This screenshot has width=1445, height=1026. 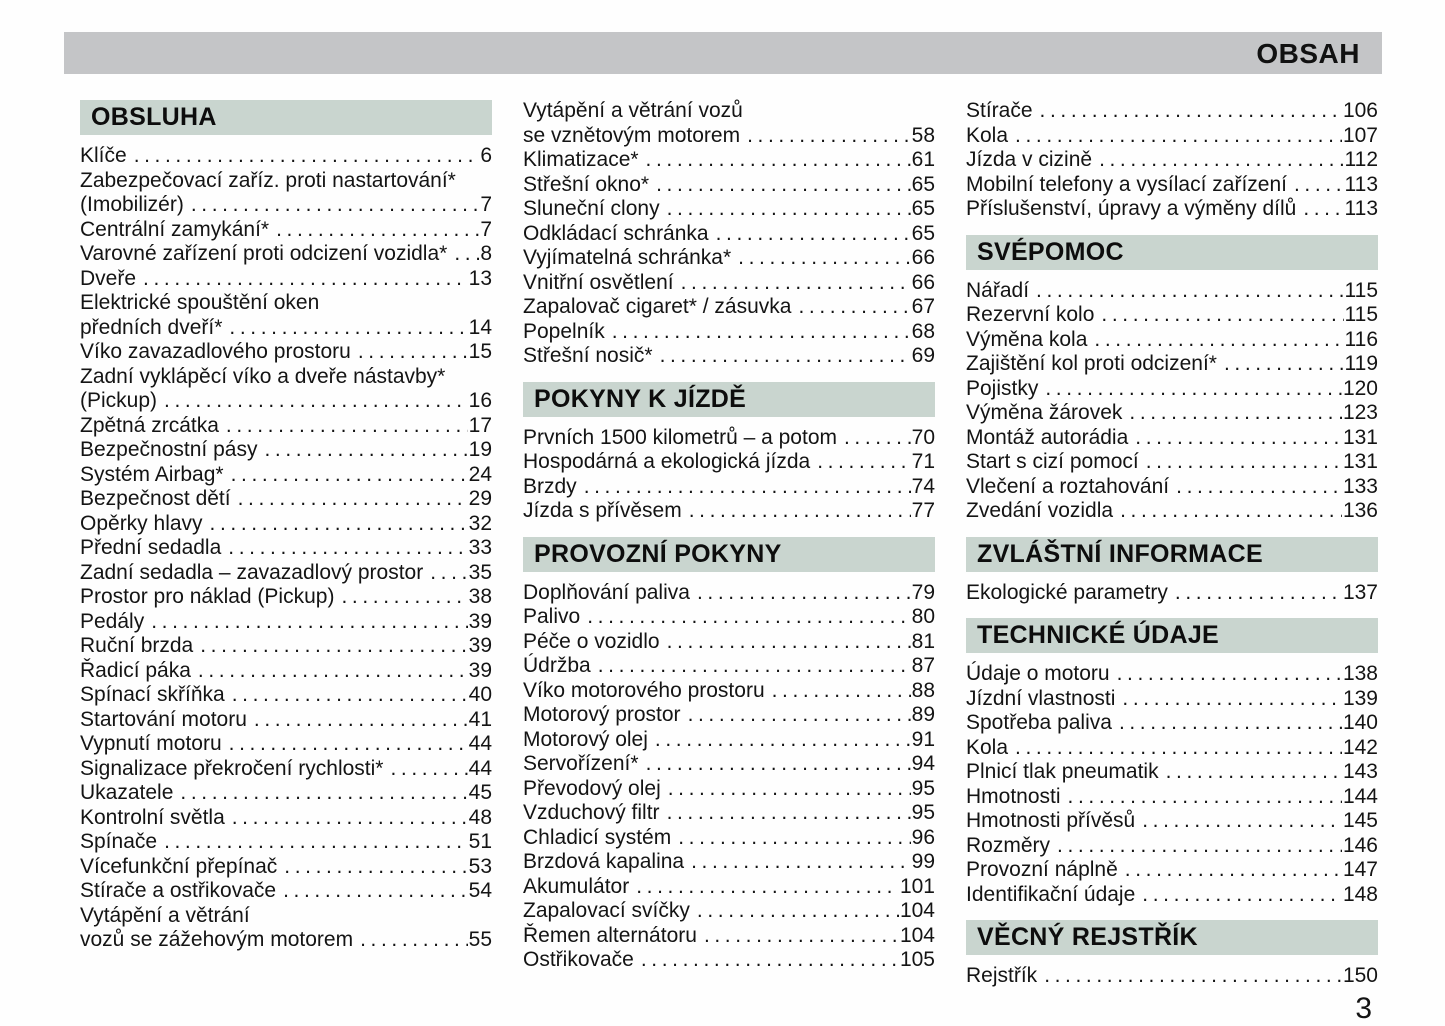 I want to click on toc-entry-label: (Imobilizér), so click(x=132, y=204).